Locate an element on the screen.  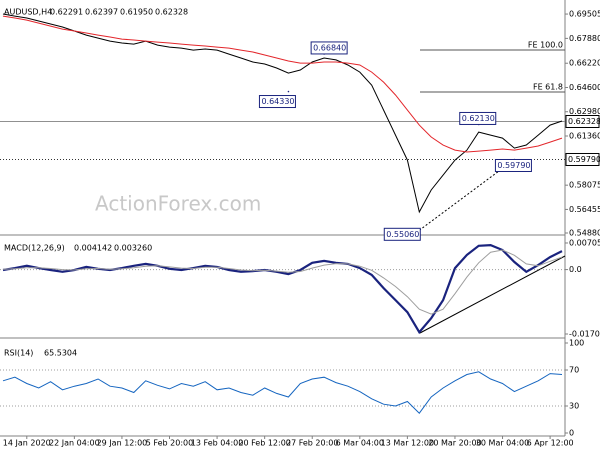
y-tick-label: 0.007058 is located at coordinates (584, 242).